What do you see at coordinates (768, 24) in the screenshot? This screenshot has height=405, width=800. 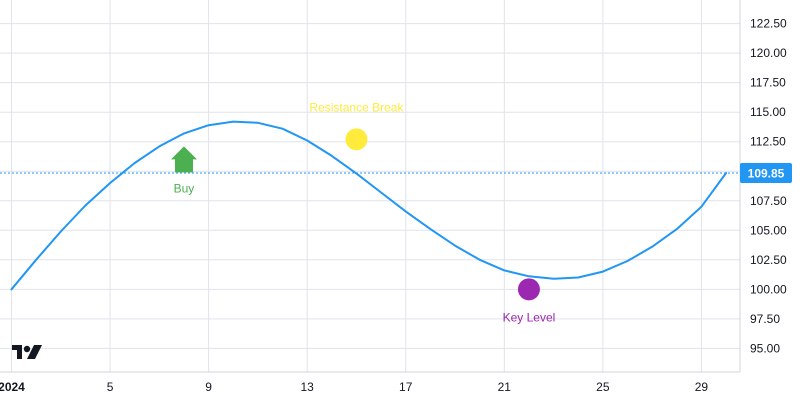 I see `y-tick-label: 122.50` at bounding box center [768, 24].